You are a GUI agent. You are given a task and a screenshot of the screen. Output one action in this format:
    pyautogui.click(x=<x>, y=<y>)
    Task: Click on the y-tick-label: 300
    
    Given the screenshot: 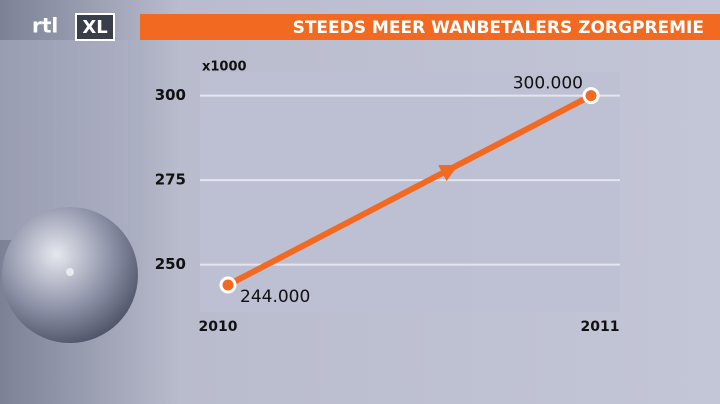 What is the action you would take?
    pyautogui.click(x=170, y=95)
    